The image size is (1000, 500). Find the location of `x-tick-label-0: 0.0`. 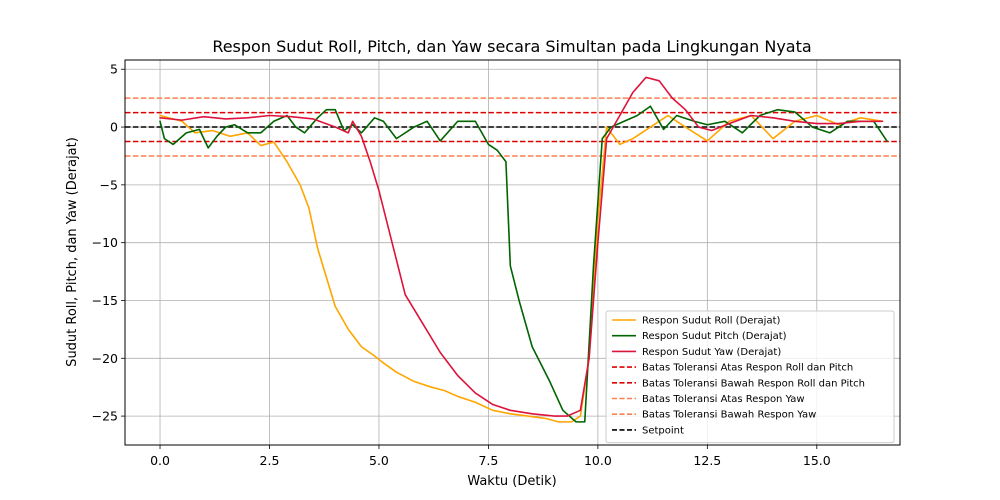

x-tick-label-0: 0.0 is located at coordinates (160, 460).